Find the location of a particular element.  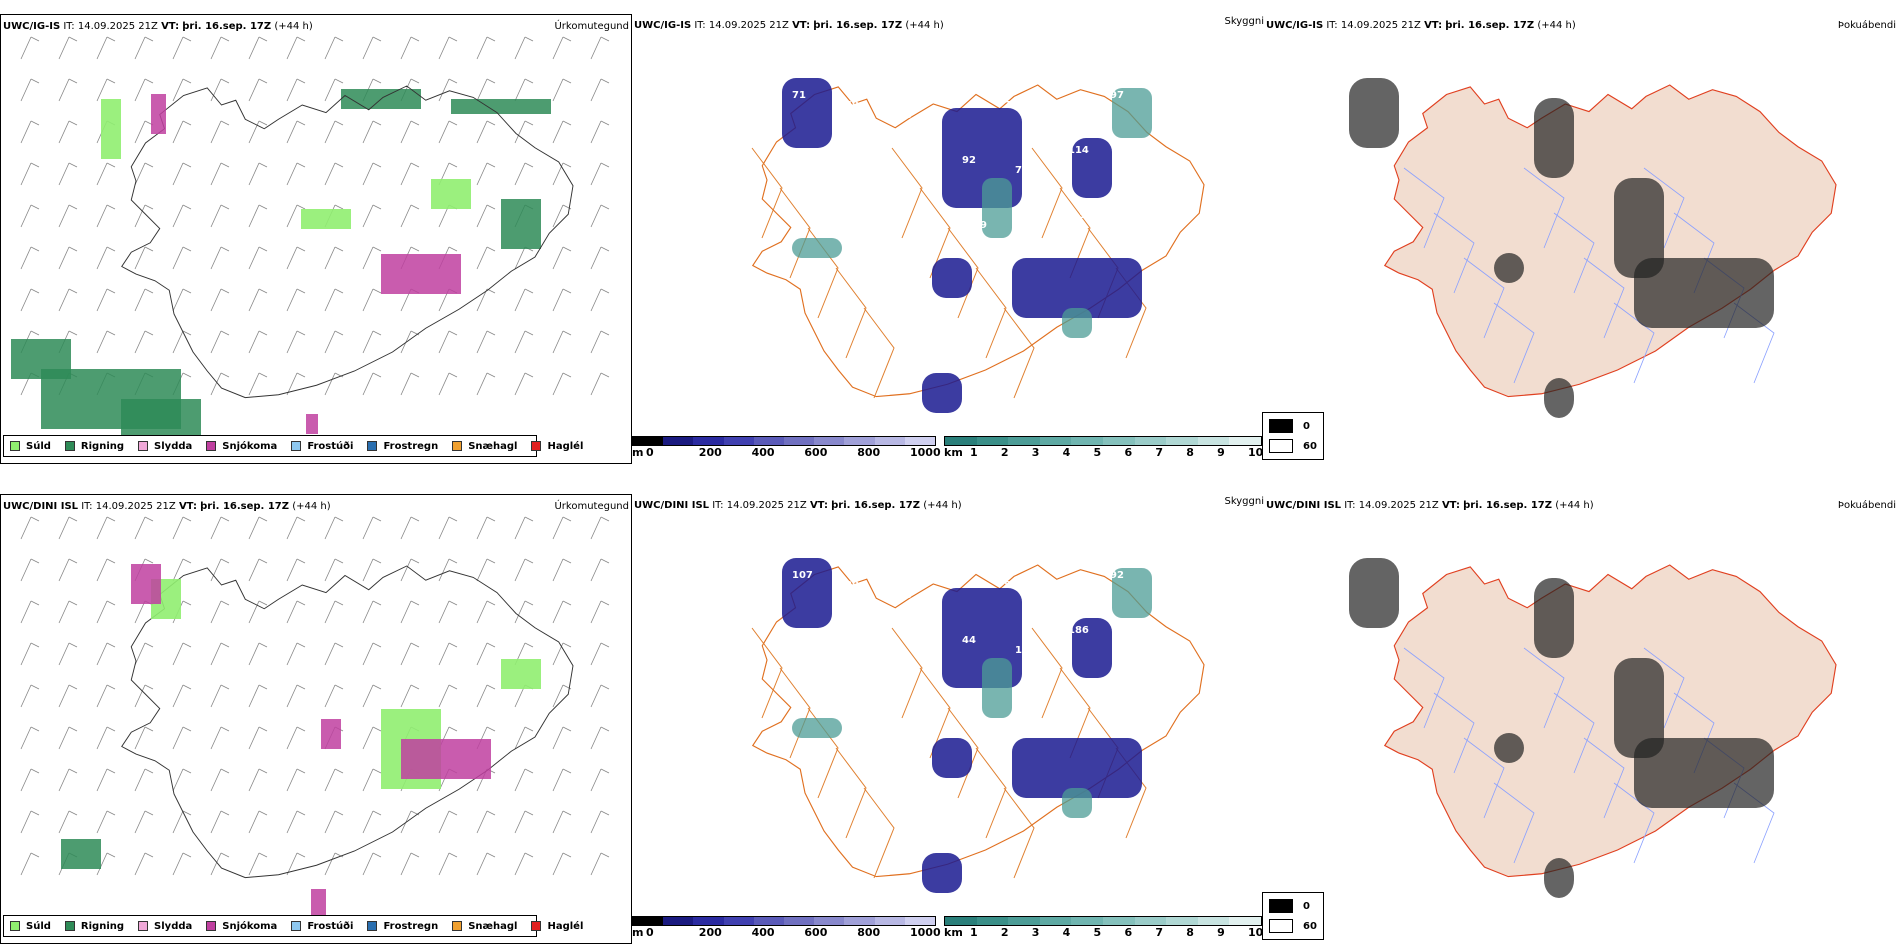

rain-area is located at coordinates (521, 224).